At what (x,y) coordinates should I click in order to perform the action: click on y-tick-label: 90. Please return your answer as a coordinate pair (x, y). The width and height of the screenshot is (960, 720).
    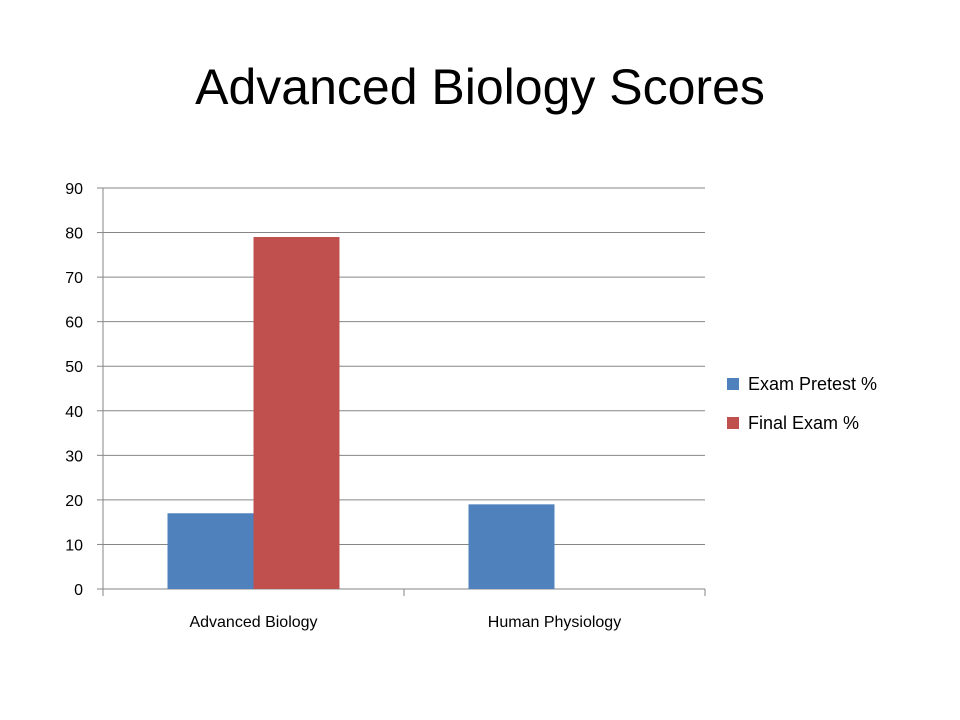
    Looking at the image, I should click on (74, 189).